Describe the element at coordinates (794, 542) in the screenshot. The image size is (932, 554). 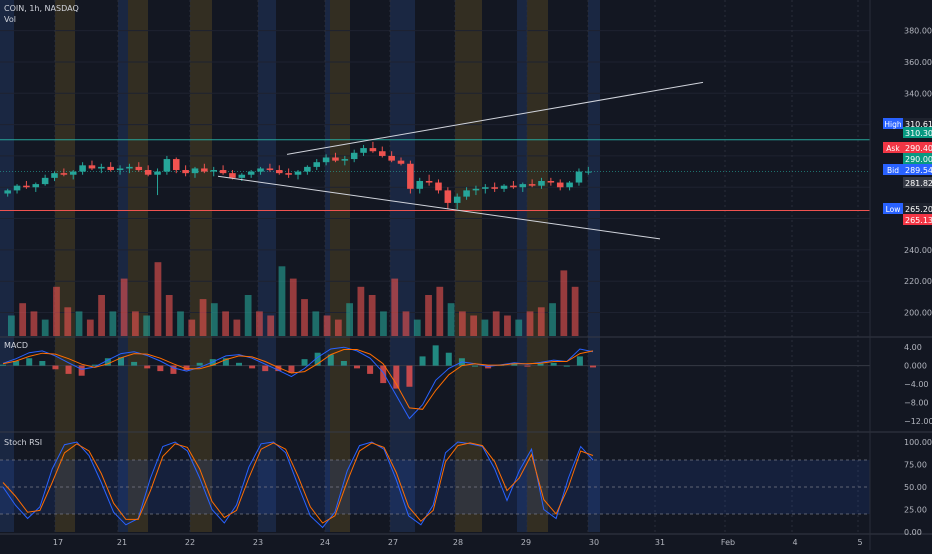
I see `time-tick-label: 4` at that location.